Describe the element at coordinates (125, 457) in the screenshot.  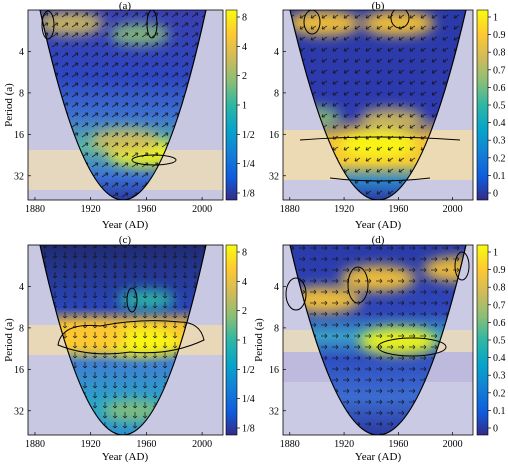
I see `x-axis-label-c: Year (AD)` at that location.